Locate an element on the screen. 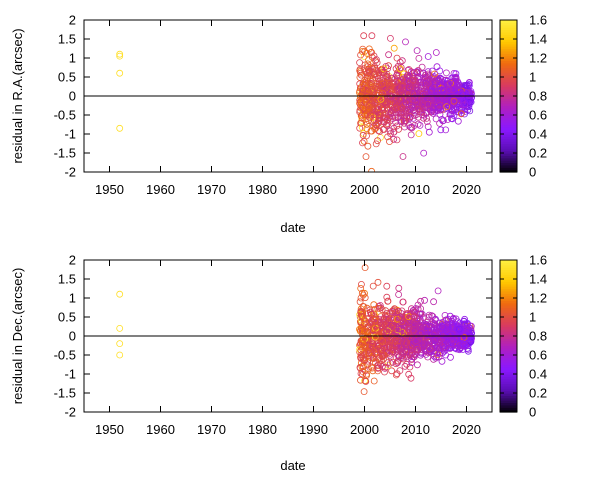 Image resolution: width=600 pixels, height=480 pixels. colorbar-tick-label: 0.2 is located at coordinates (538, 153).